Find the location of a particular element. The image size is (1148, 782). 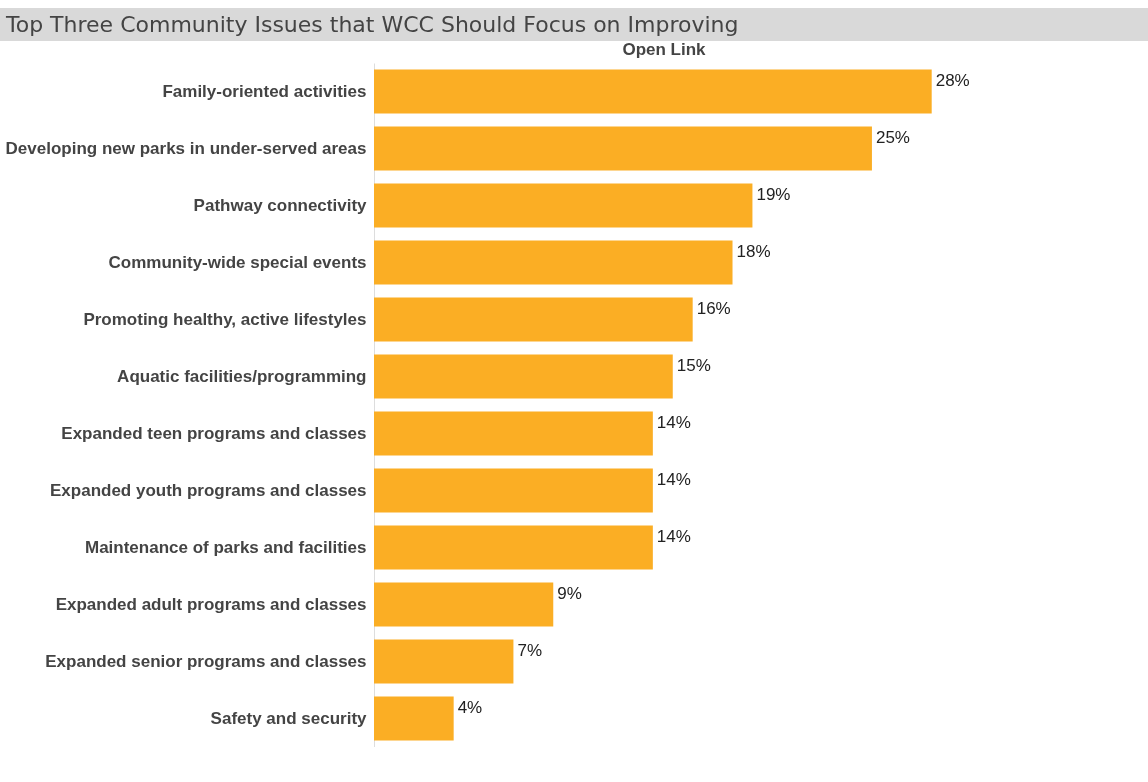

y-tick-label: Maintenance of parks and facilities is located at coordinates (225, 547).